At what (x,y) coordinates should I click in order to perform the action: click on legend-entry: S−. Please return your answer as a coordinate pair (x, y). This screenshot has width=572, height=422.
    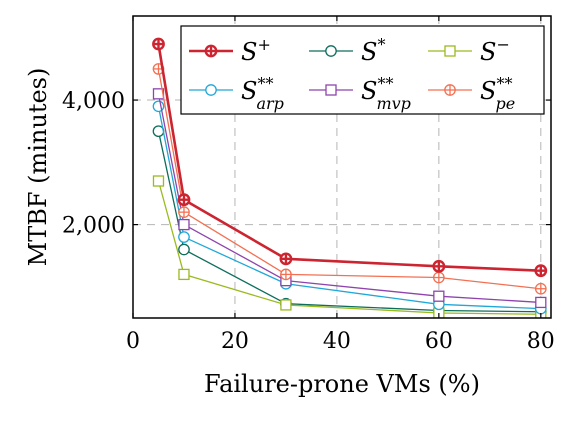
    Looking at the image, I should click on (469, 50).